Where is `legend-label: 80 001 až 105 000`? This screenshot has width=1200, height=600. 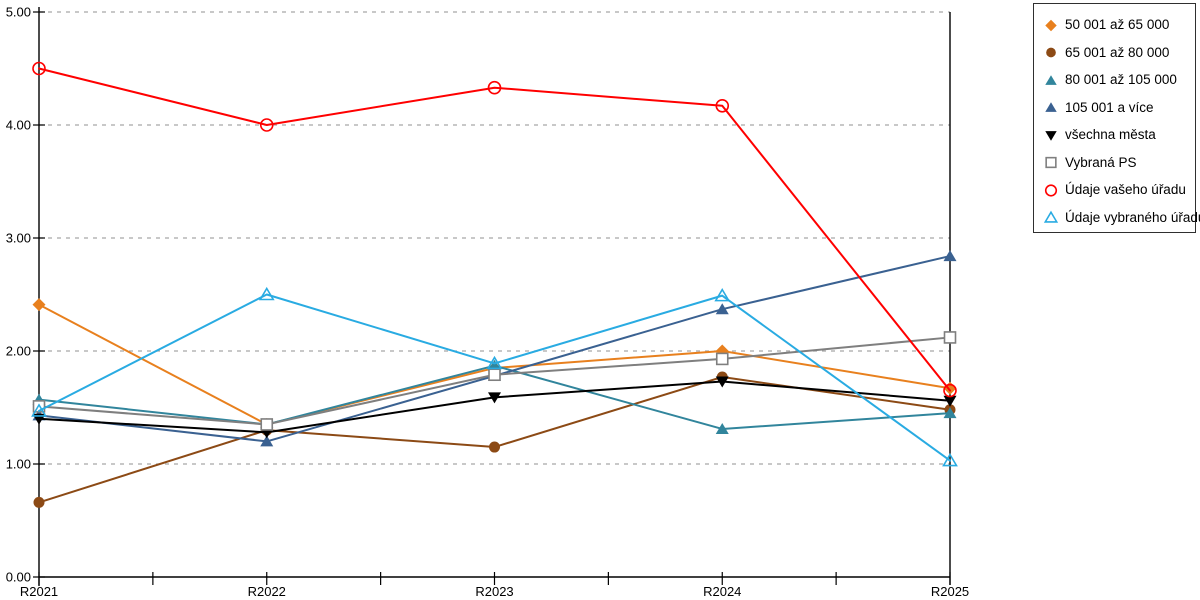
legend-label: 80 001 až 105 000 is located at coordinates (1121, 80).